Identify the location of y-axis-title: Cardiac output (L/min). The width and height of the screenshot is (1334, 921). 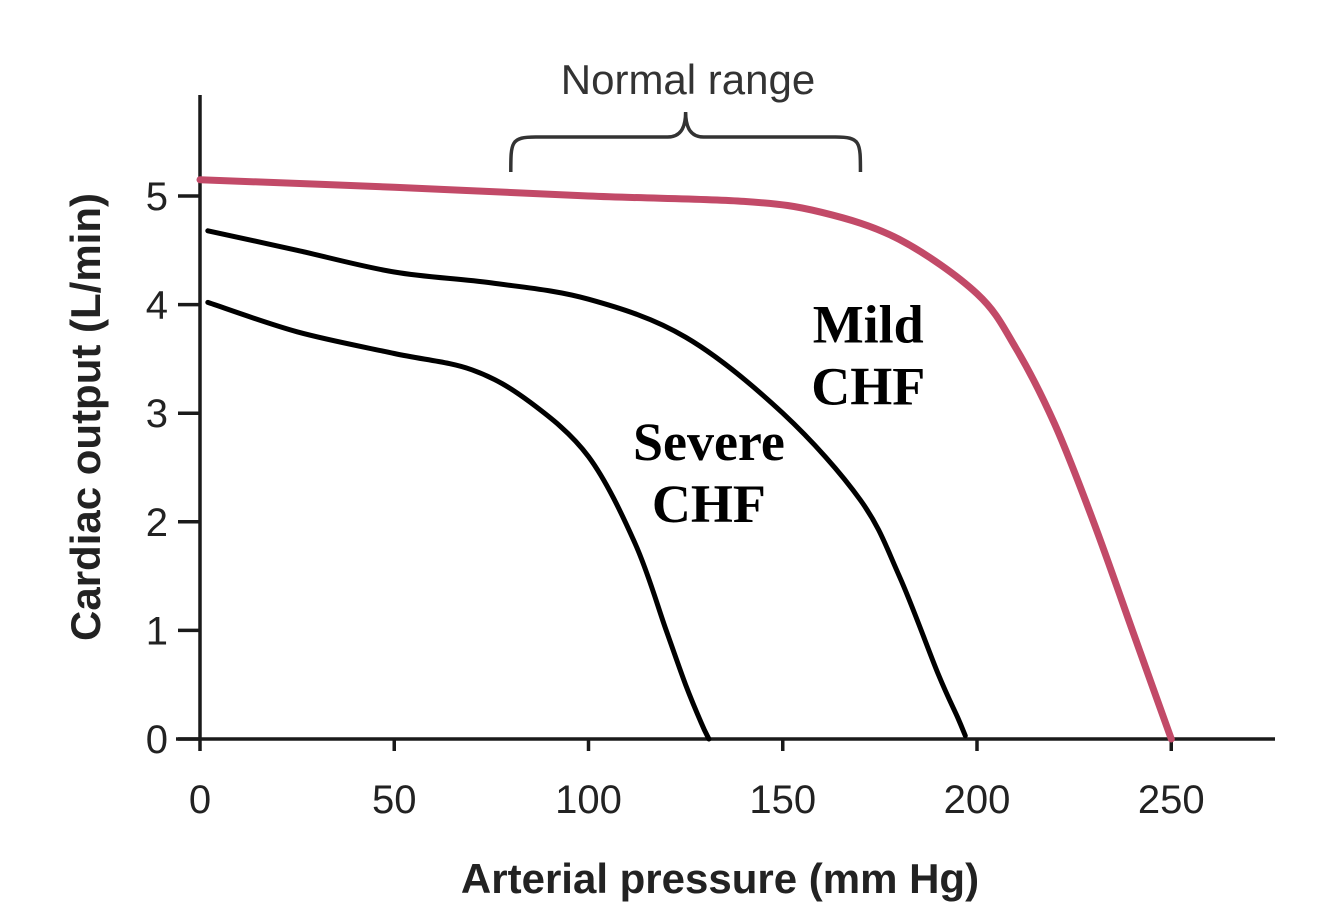
(85, 417).